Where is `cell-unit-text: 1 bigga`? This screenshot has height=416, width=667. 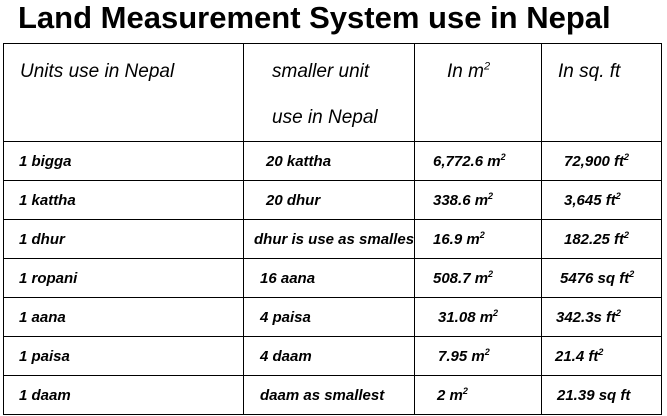
cell-unit-text: 1 bigga is located at coordinates (45, 161).